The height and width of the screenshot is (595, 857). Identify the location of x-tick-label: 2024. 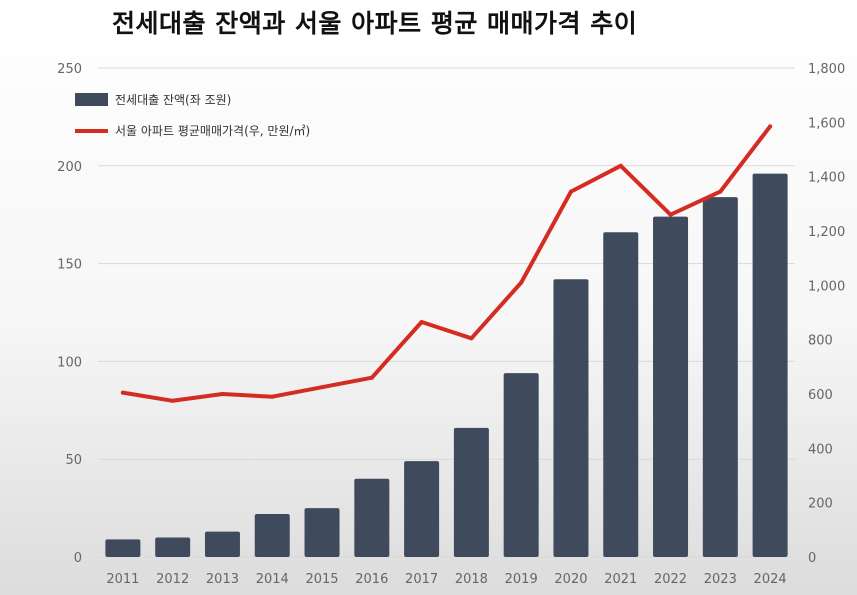
(770, 579).